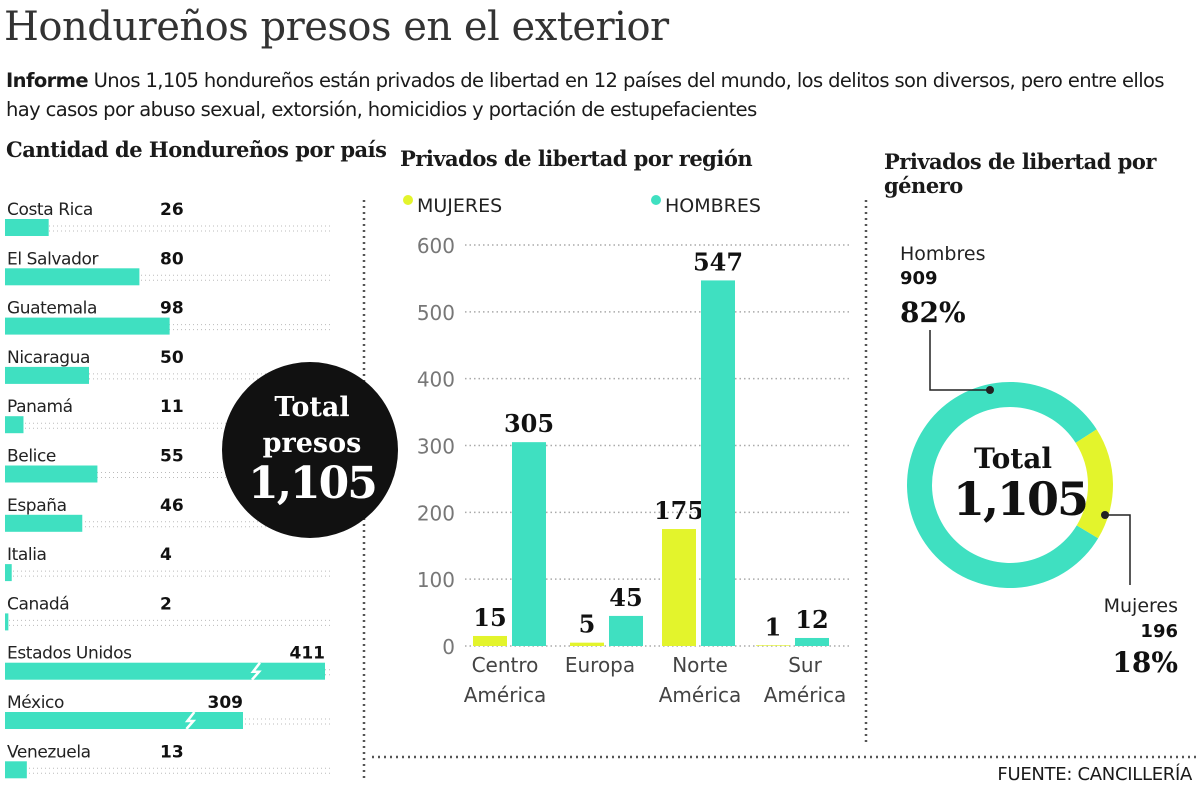 The width and height of the screenshot is (1200, 792). I want to click on x-category-label: Sur, so click(805, 665).